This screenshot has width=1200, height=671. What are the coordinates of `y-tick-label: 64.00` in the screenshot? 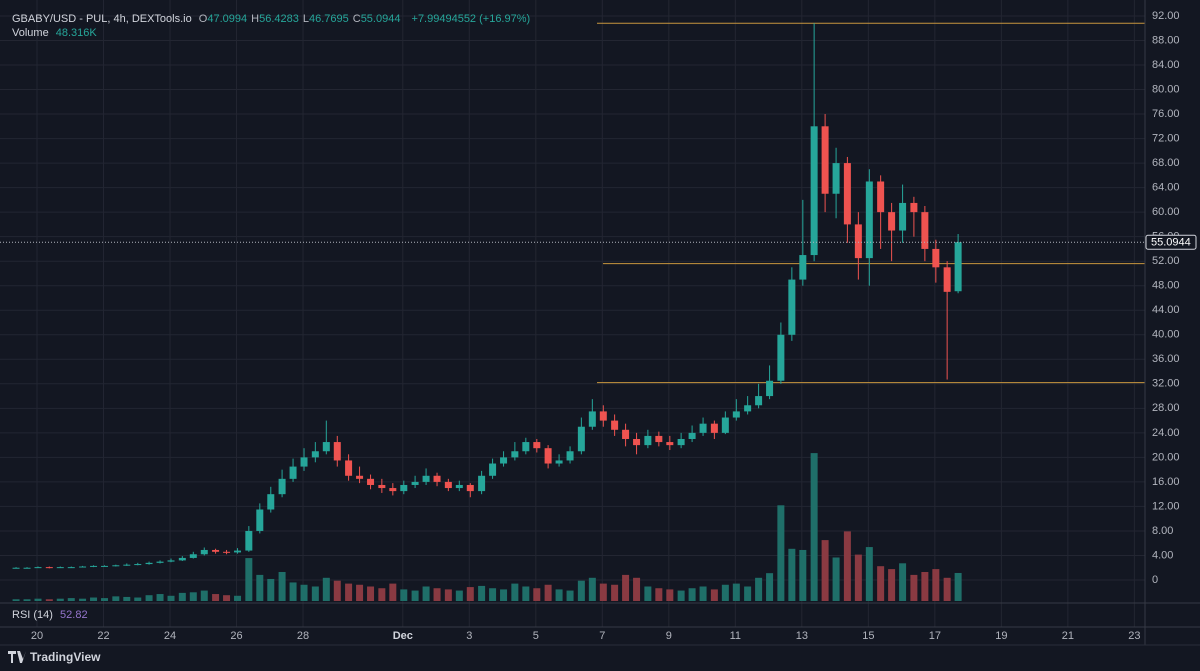 It's located at (1166, 188).